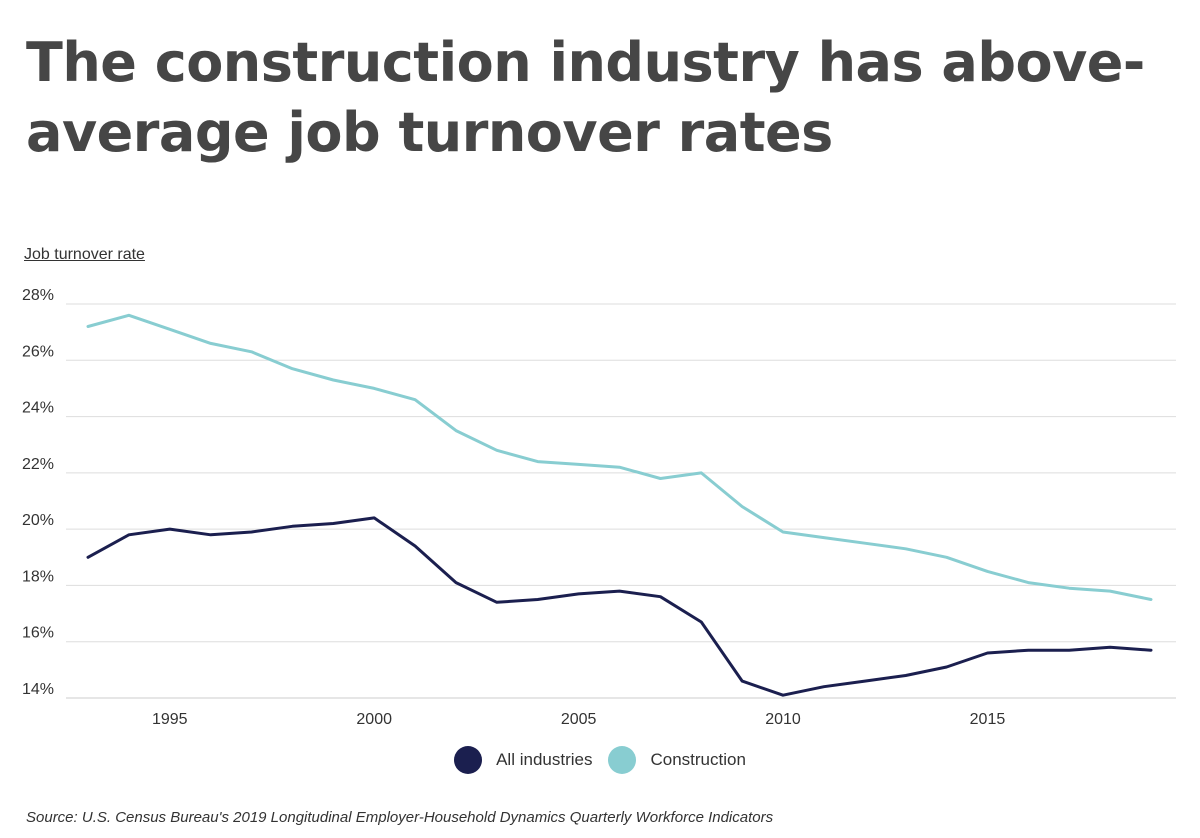  Describe the element at coordinates (38, 464) in the screenshot. I see `y-tick-label: 22%` at that location.